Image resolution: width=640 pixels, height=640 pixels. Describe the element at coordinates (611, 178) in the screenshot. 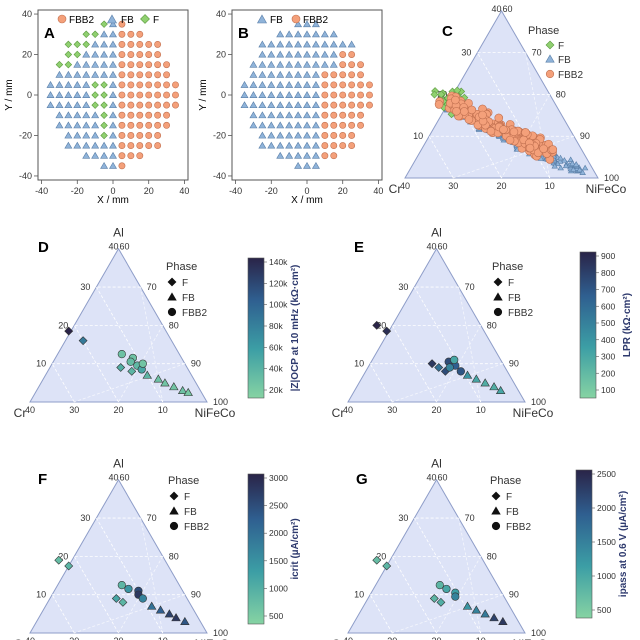

I see `nifeco-tick-label: 100` at that location.